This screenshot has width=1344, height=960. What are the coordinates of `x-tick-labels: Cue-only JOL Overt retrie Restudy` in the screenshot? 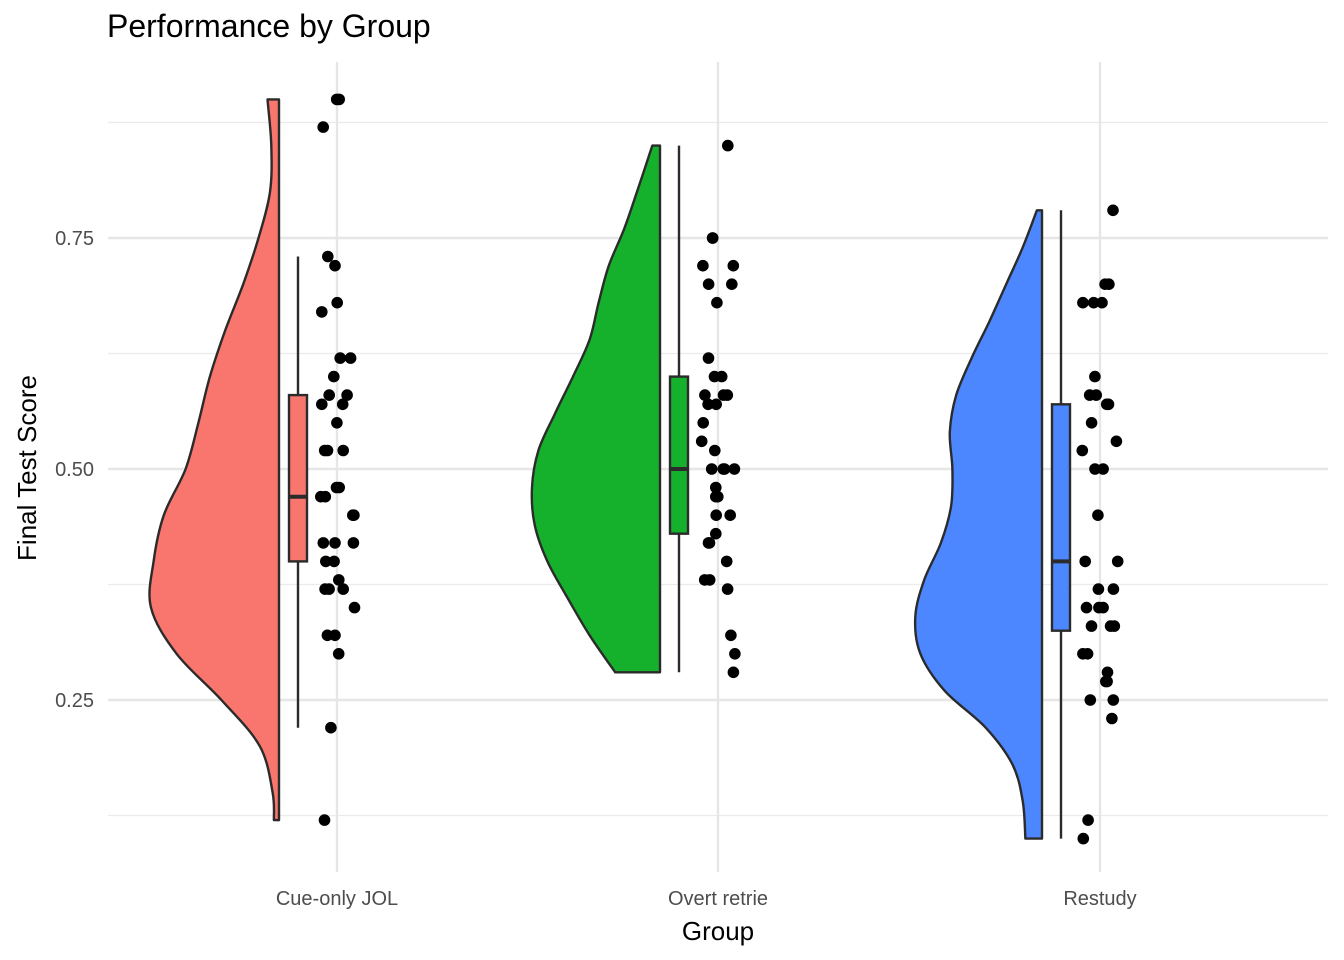 It's located at (706, 899).